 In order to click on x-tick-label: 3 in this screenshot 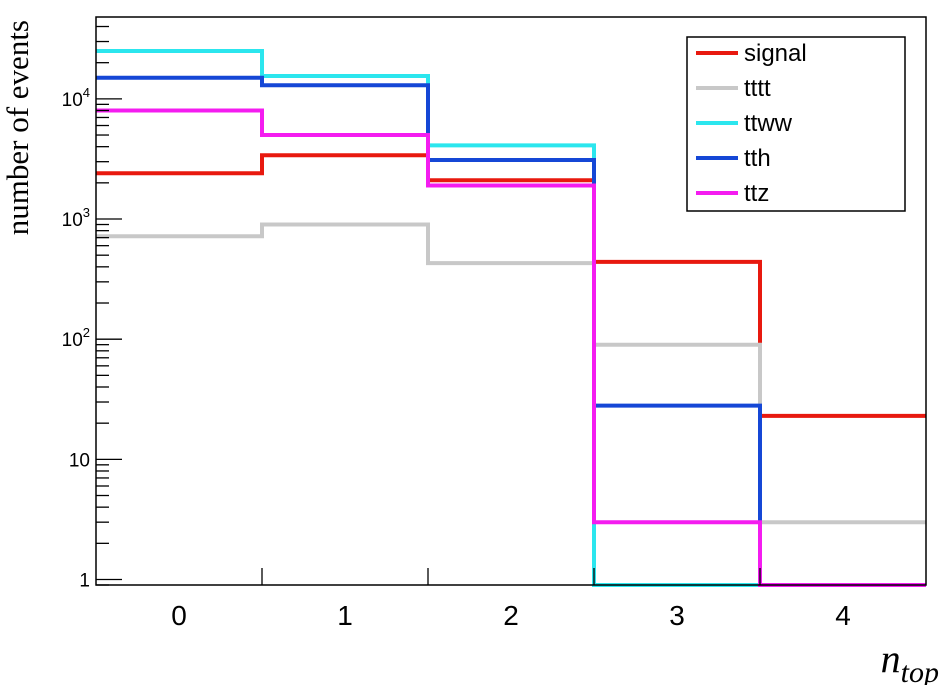, I will do `click(677, 615)`.